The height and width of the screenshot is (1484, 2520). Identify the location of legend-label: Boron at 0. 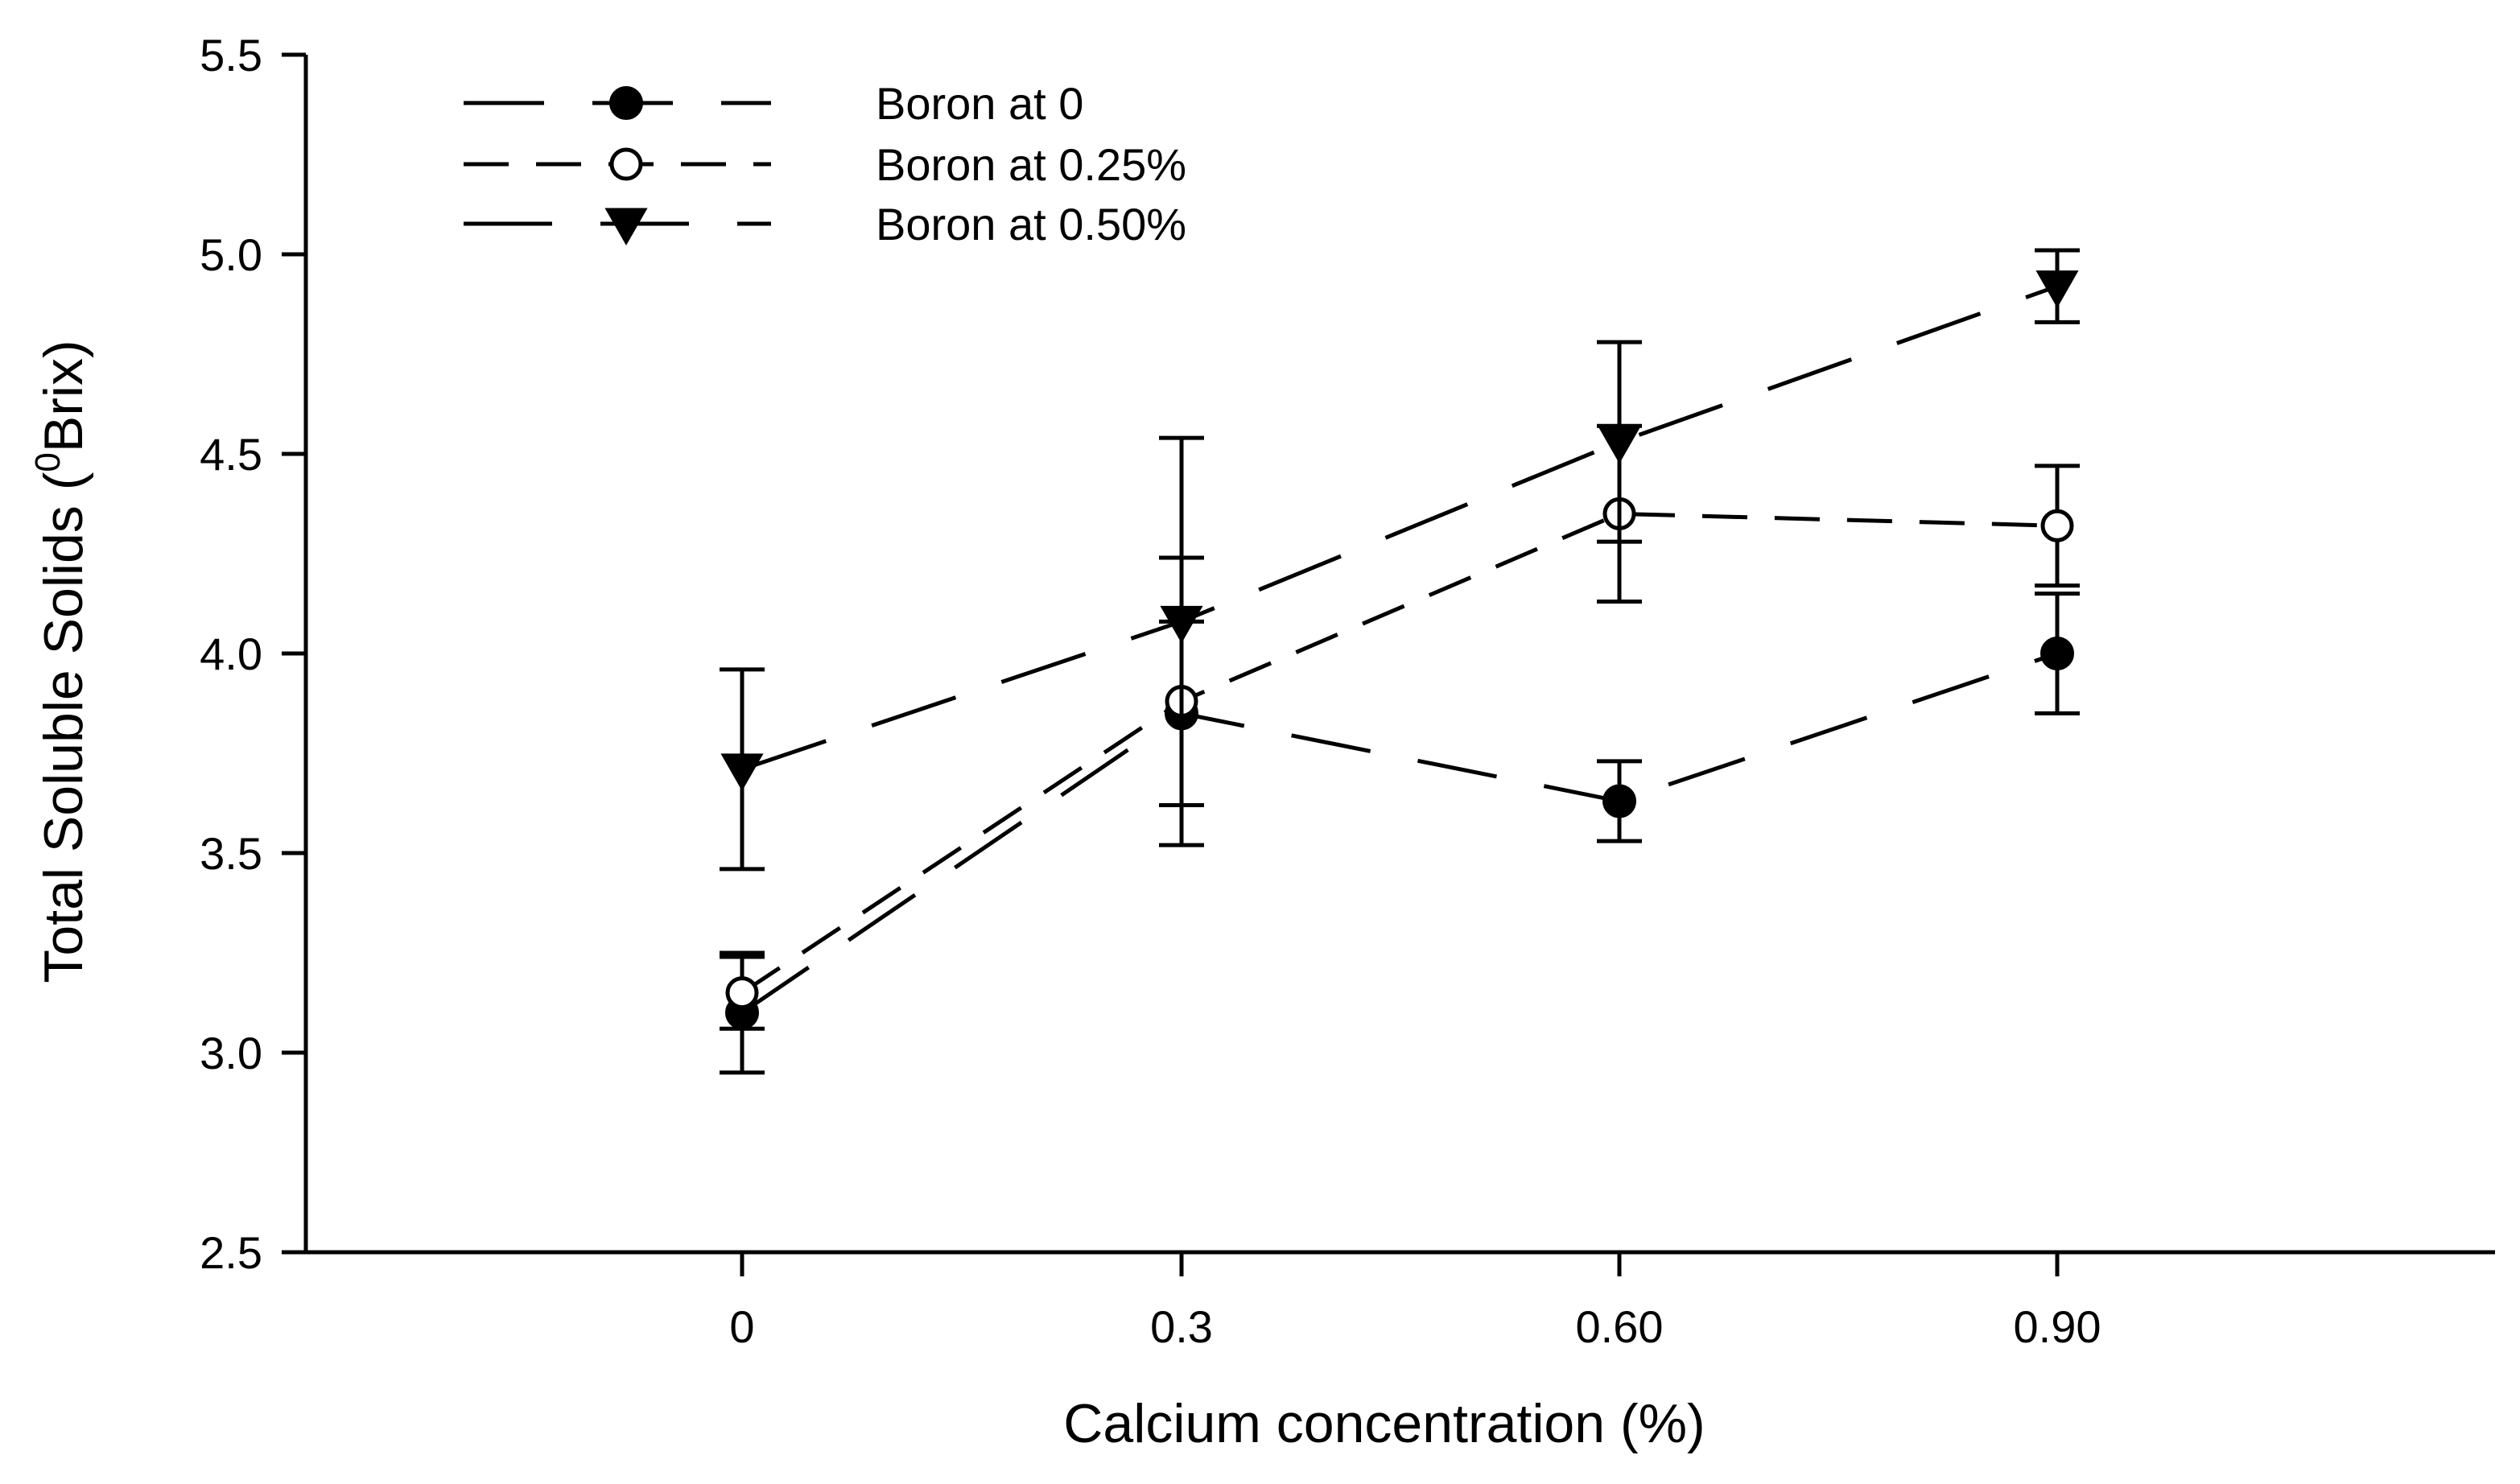
(979, 103).